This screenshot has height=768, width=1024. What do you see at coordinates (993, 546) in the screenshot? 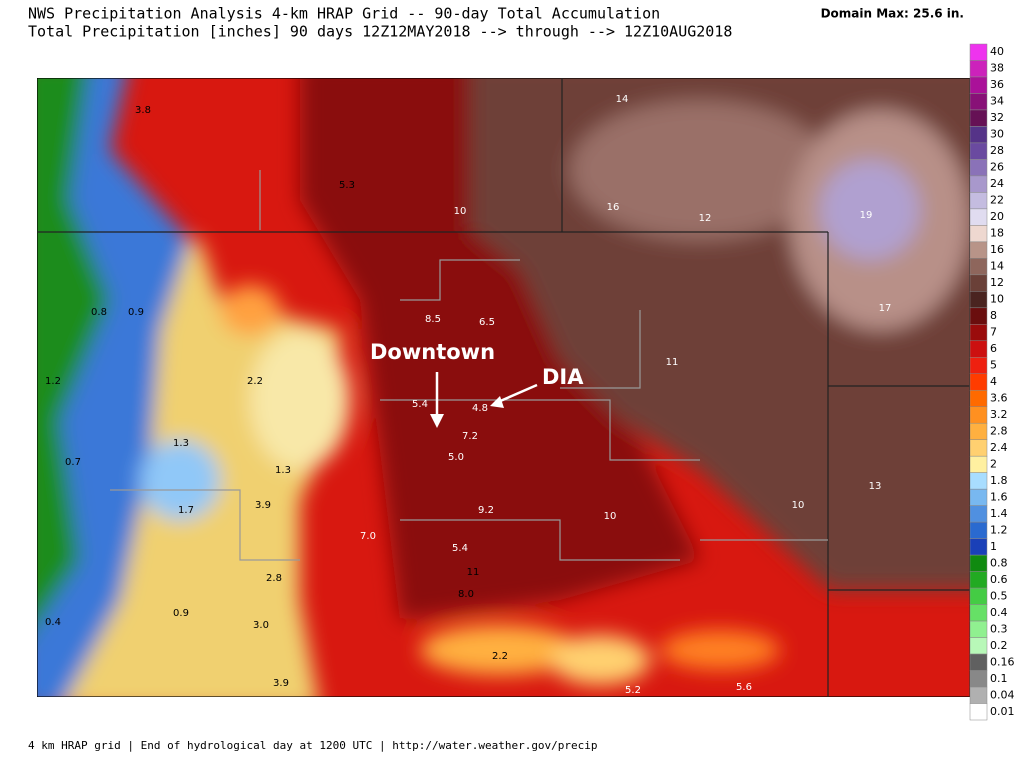
I see `legend-label: 1` at bounding box center [993, 546].